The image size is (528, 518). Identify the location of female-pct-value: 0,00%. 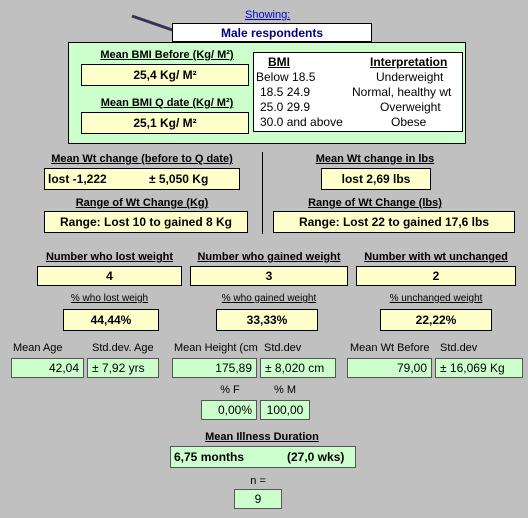
(229, 410).